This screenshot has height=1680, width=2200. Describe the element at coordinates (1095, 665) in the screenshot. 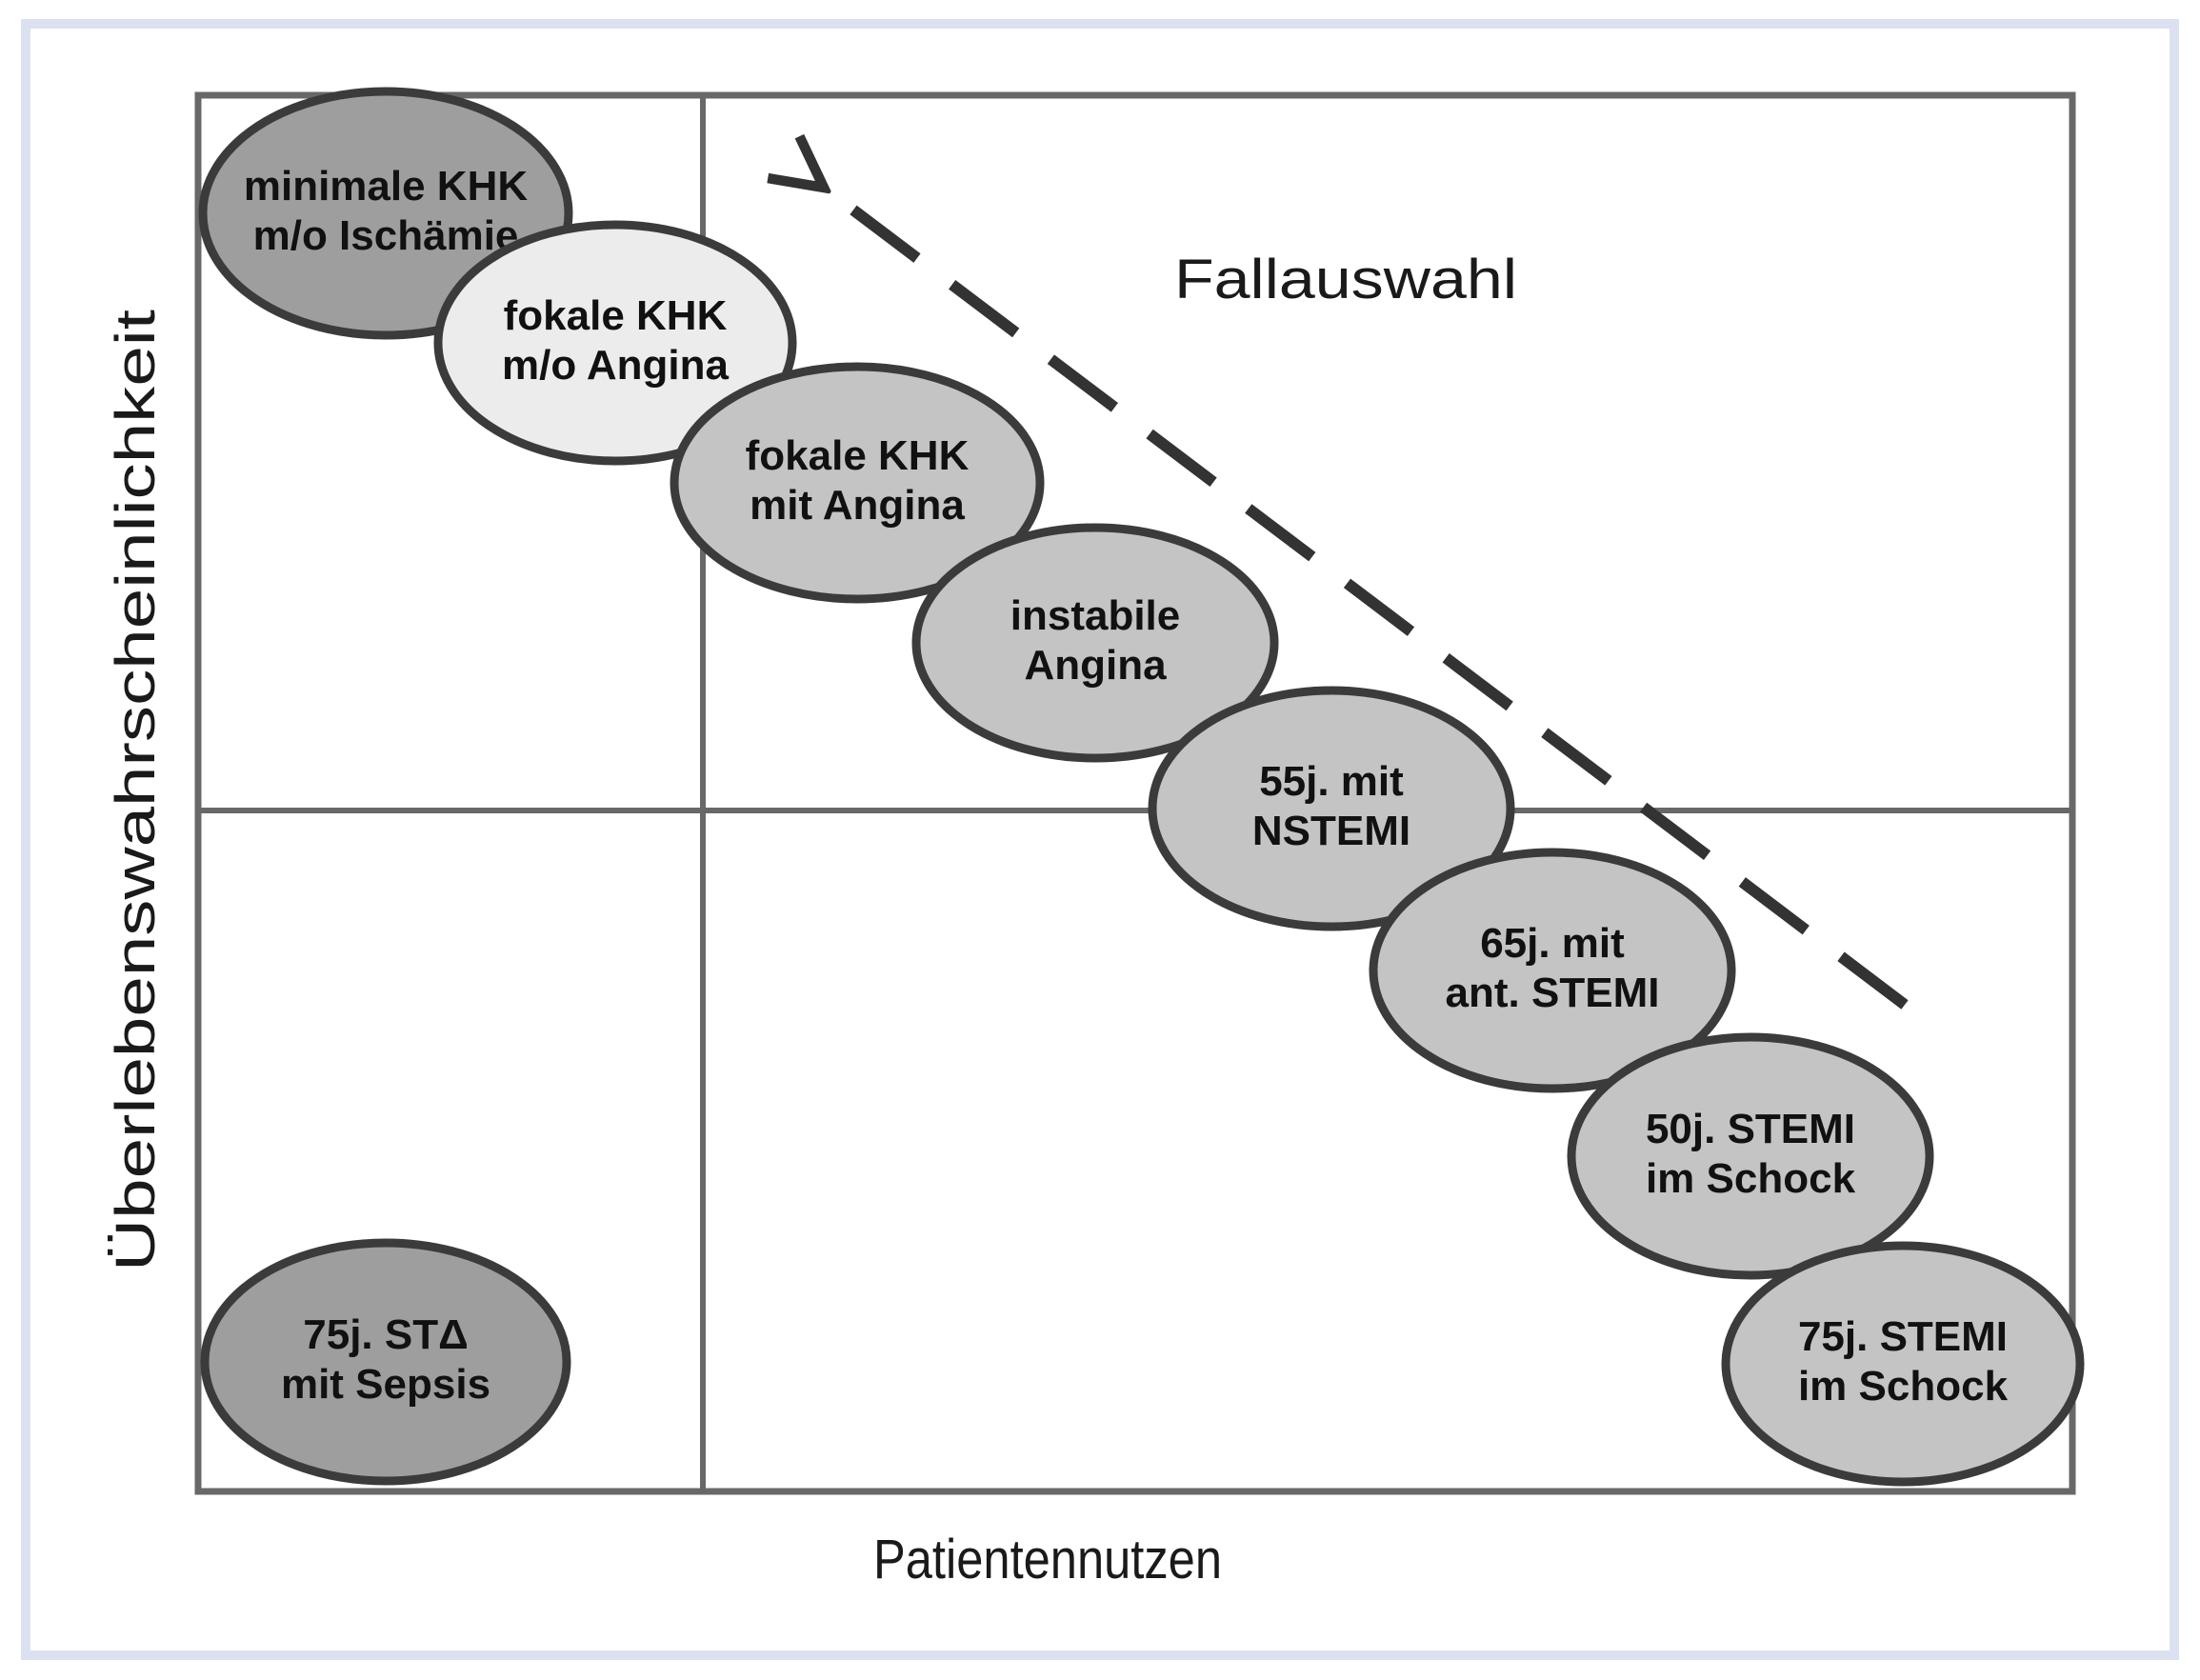

I see `case-label-line2: Angina` at that location.